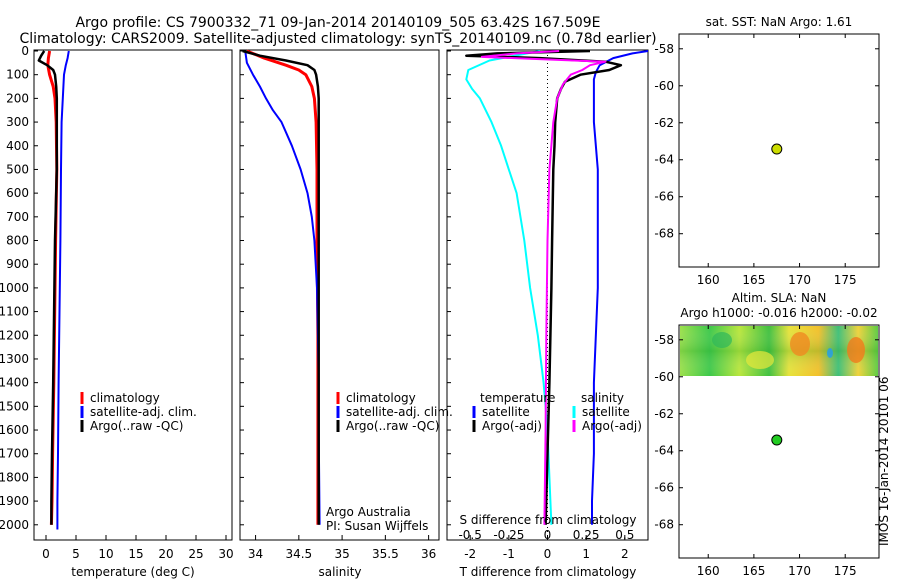 Image resolution: width=900 pixels, height=584 pixels. I want to click on sst-map-panel, so click(779, 150).